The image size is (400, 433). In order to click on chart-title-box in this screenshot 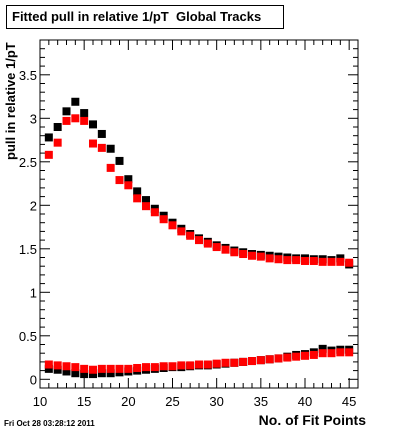, I will do `click(145, 17)`.